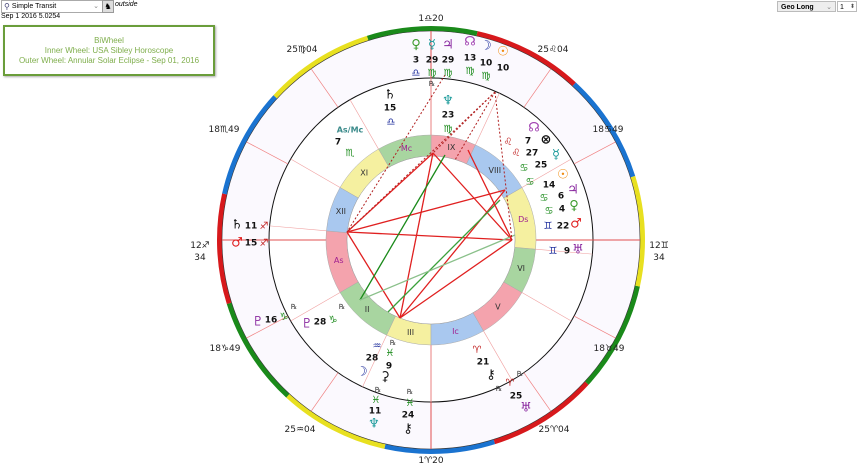  I want to click on inner-house-label: VI, so click(521, 268).